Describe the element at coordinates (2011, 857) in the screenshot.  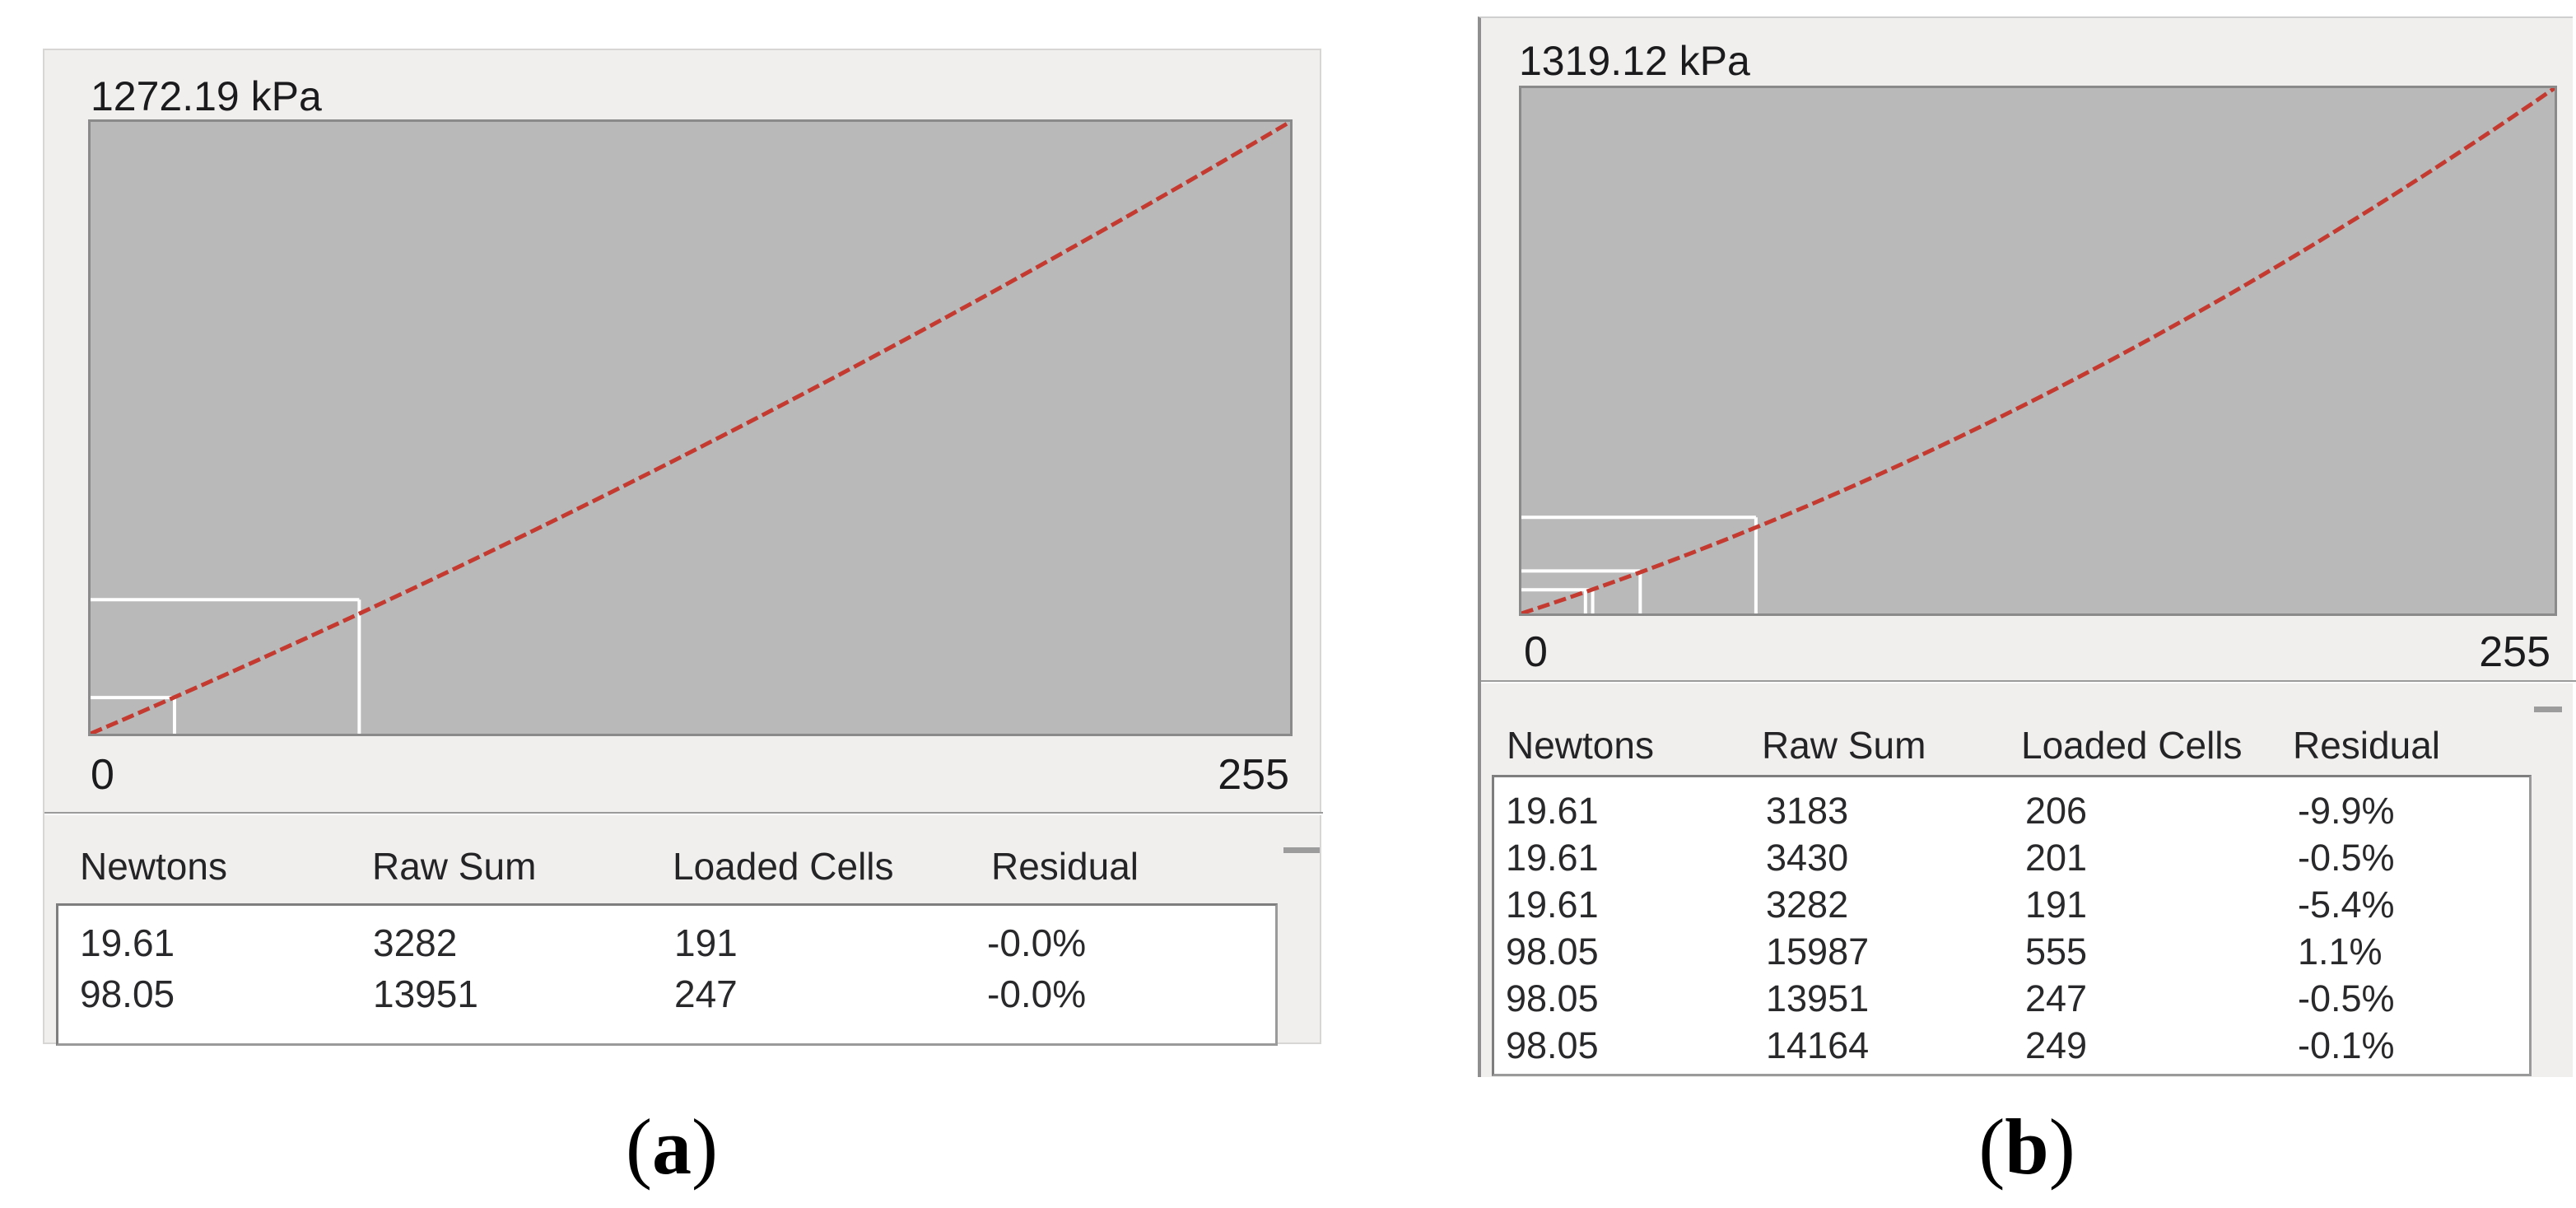
I see `table-row: 19.61 3430 201 -0.5%` at that location.